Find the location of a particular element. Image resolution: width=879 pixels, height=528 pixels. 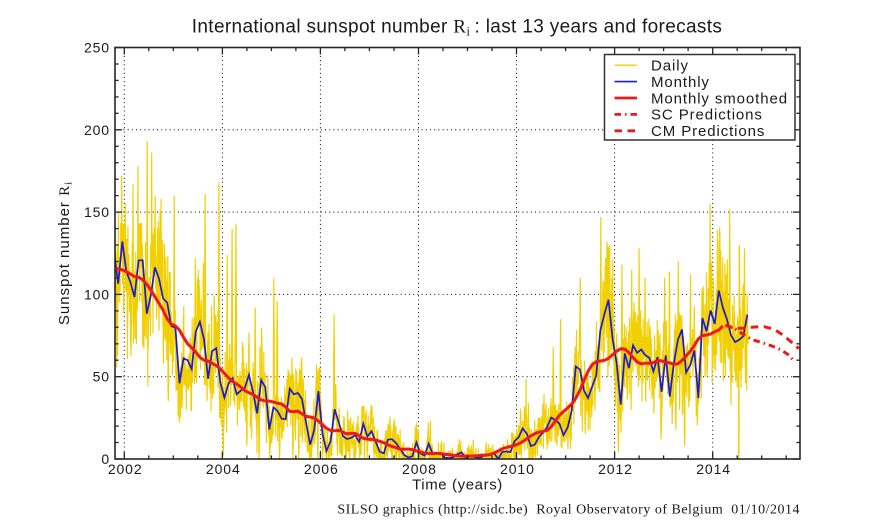

svg-text: 2004 is located at coordinates (223, 469).